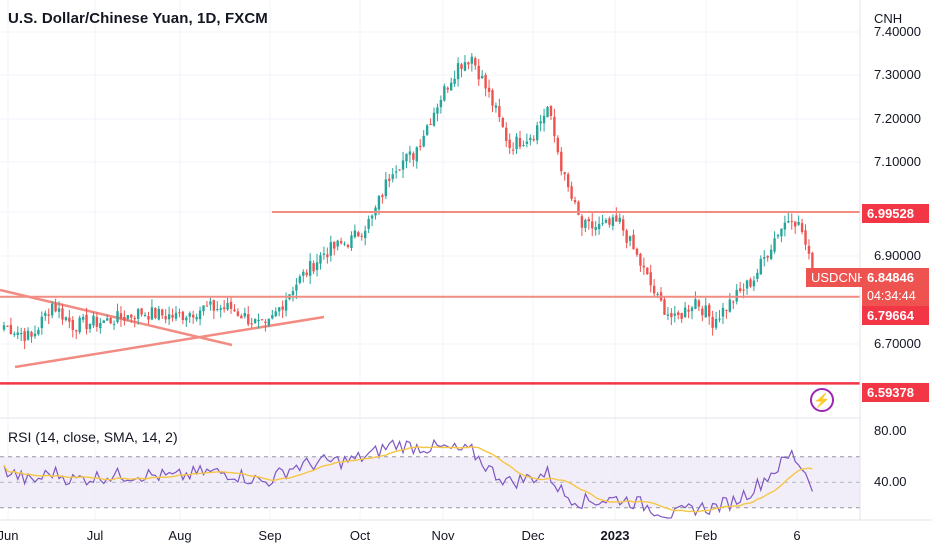 The width and height of the screenshot is (932, 550). Describe the element at coordinates (822, 400) in the screenshot. I see `lightning-icon: ⚡` at that location.